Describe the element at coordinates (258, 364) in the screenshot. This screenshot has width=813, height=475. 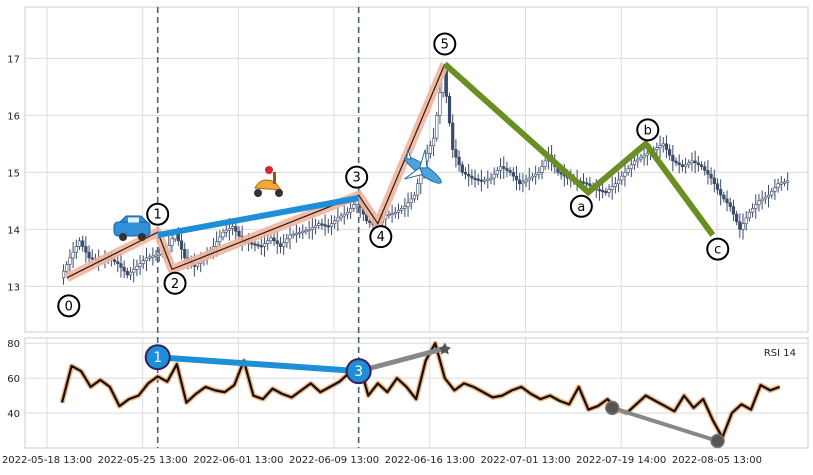
I see `divergence-line-rsi` at that location.